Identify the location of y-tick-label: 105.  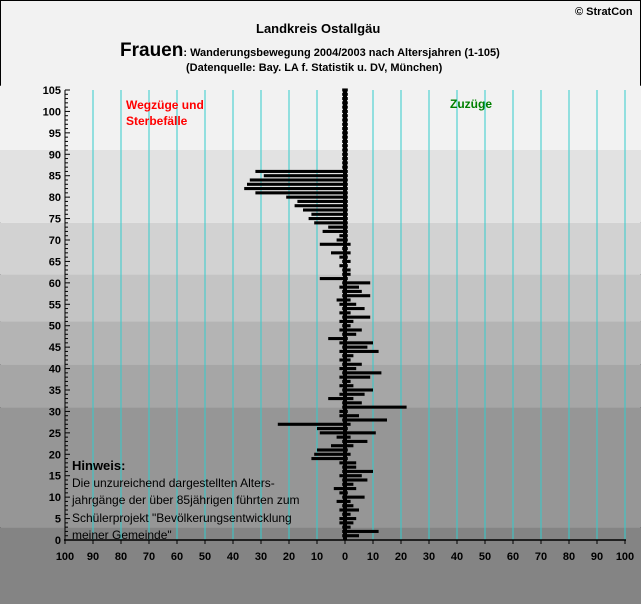
(52, 91).